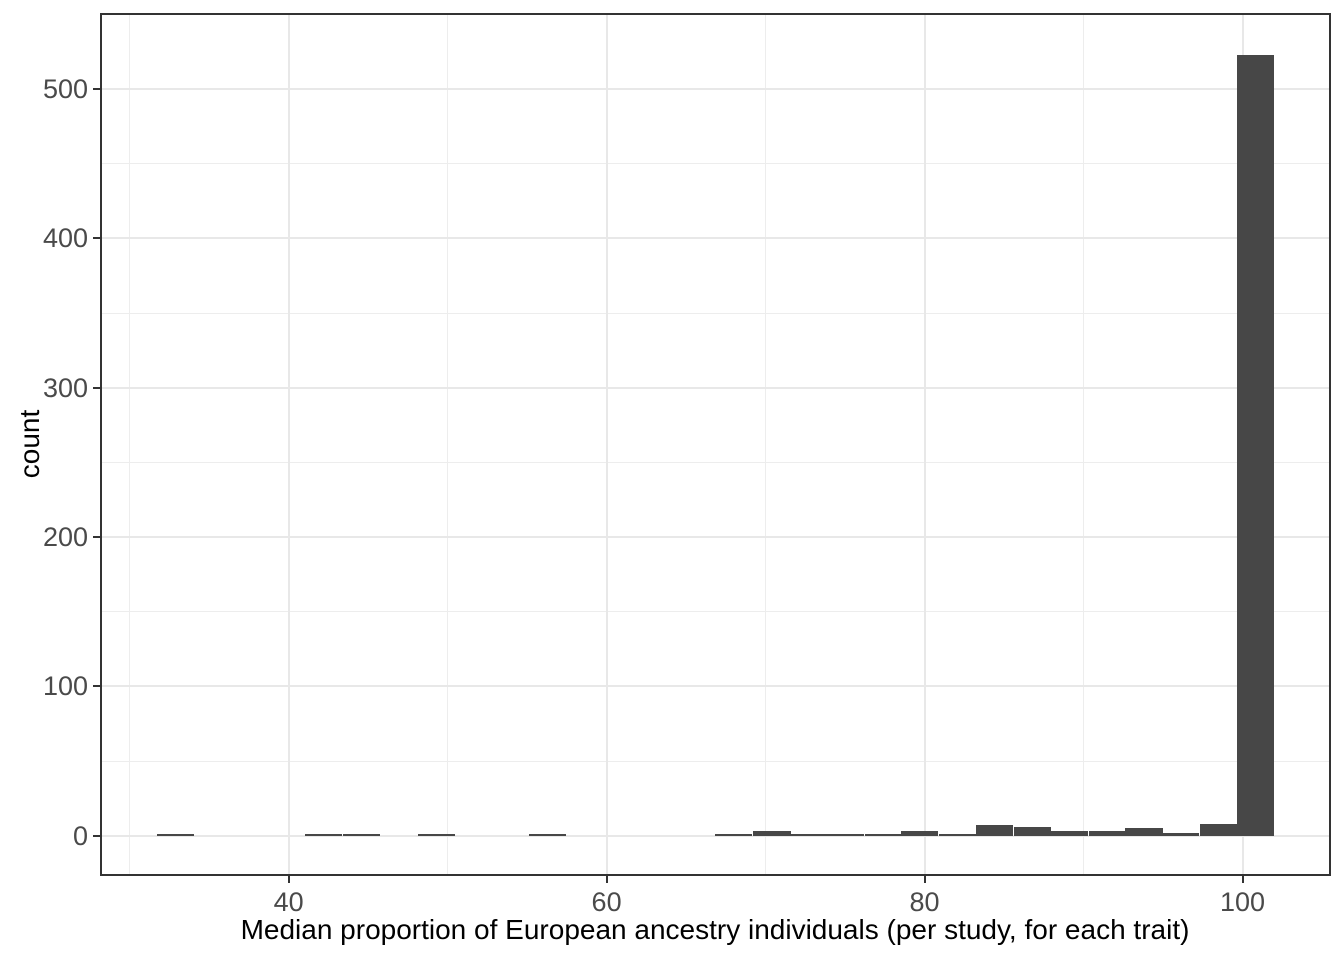  Describe the element at coordinates (65, 238) in the screenshot. I see `y-tick-label: 400` at that location.